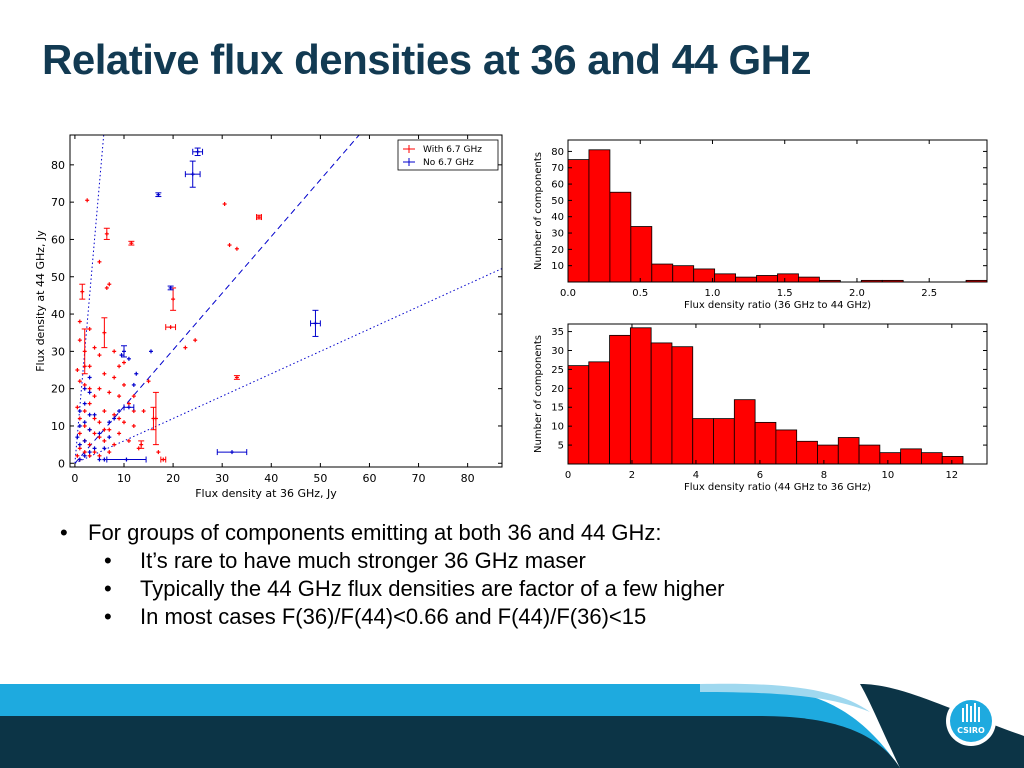 This screenshot has width=1024, height=768. What do you see at coordinates (369, 478) in the screenshot?
I see `x-tick-label: 60` at bounding box center [369, 478].